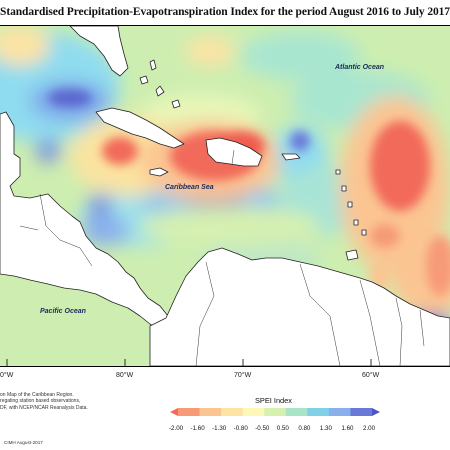  I want to click on credit-line: DF, with NCEP/NCAR Reanalysis Data., so click(44, 407).